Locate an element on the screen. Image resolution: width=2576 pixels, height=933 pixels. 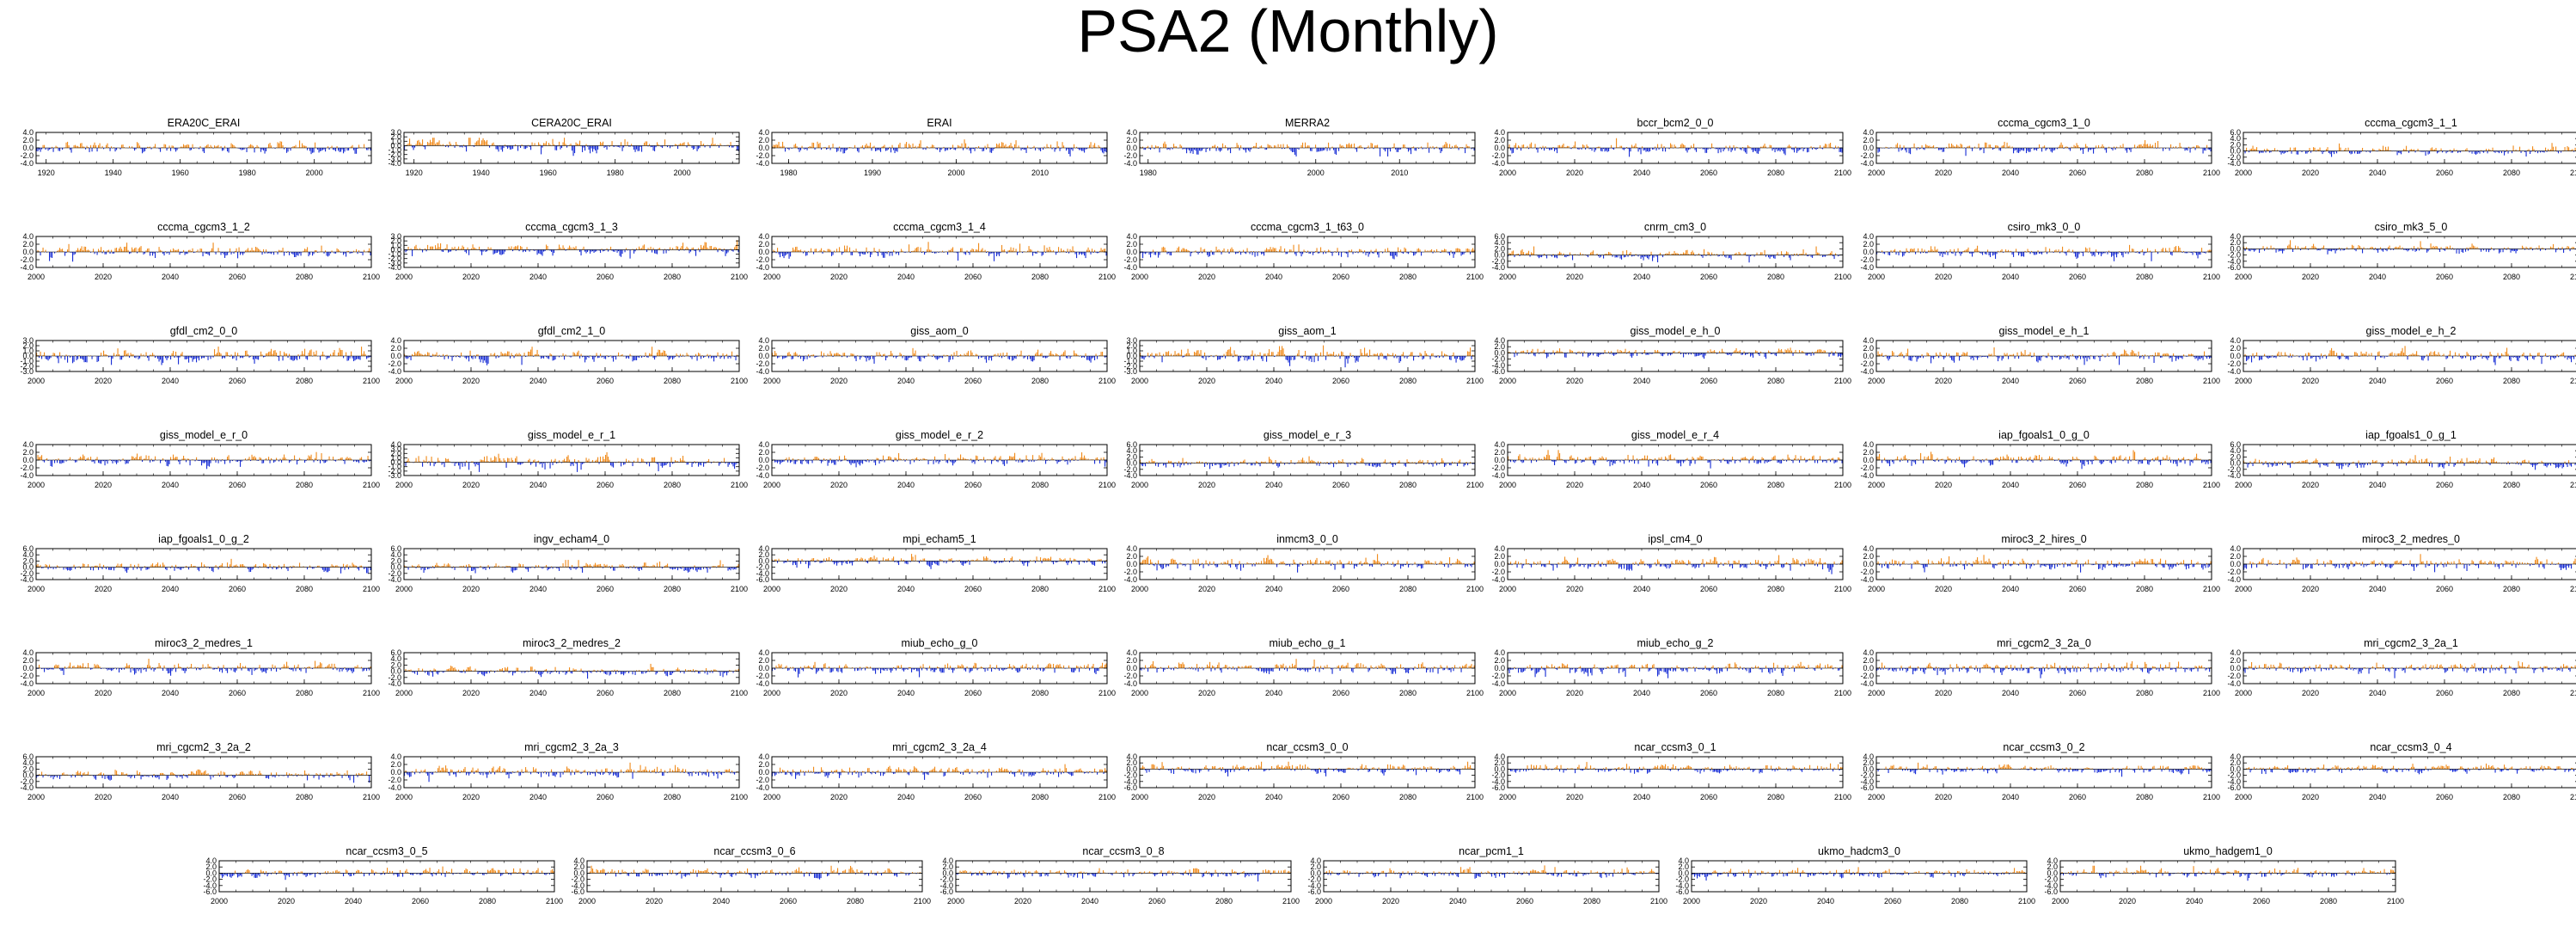
x-tick-label: 2020 is located at coordinates (1943, 277).